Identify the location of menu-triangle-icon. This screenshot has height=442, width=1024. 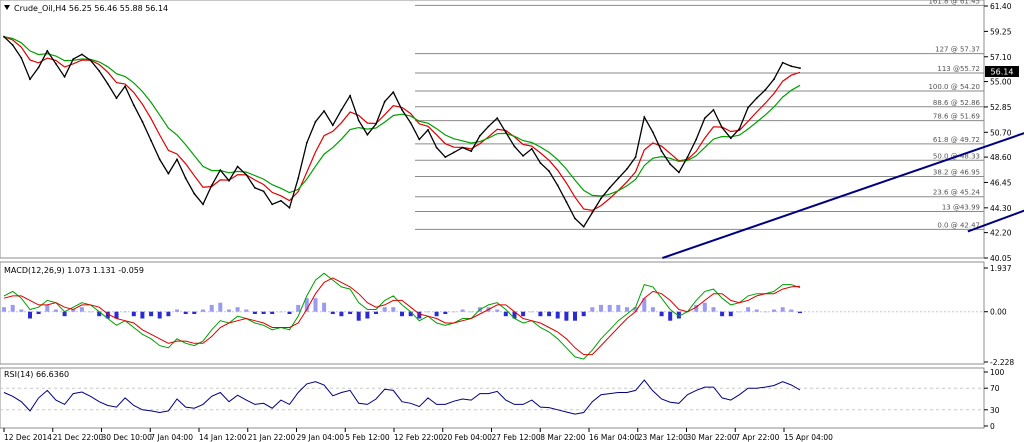
(7, 7).